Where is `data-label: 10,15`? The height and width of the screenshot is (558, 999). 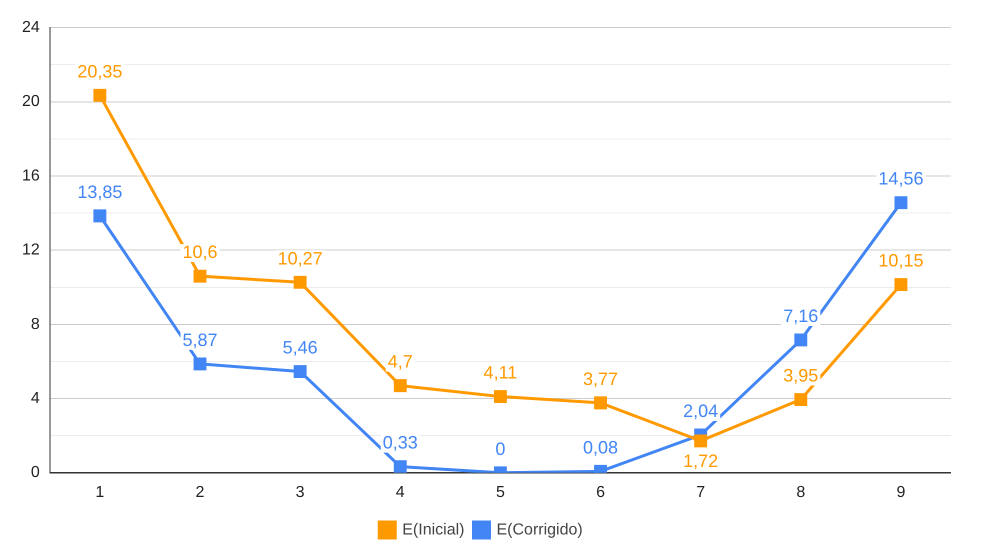
data-label: 10,15 is located at coordinates (901, 260).